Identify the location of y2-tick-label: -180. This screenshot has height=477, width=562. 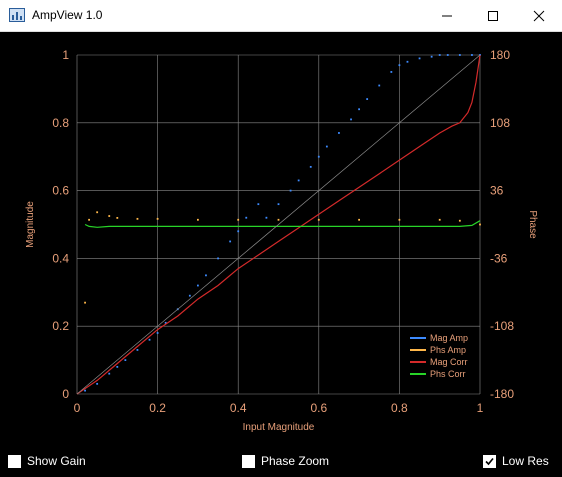
(502, 394).